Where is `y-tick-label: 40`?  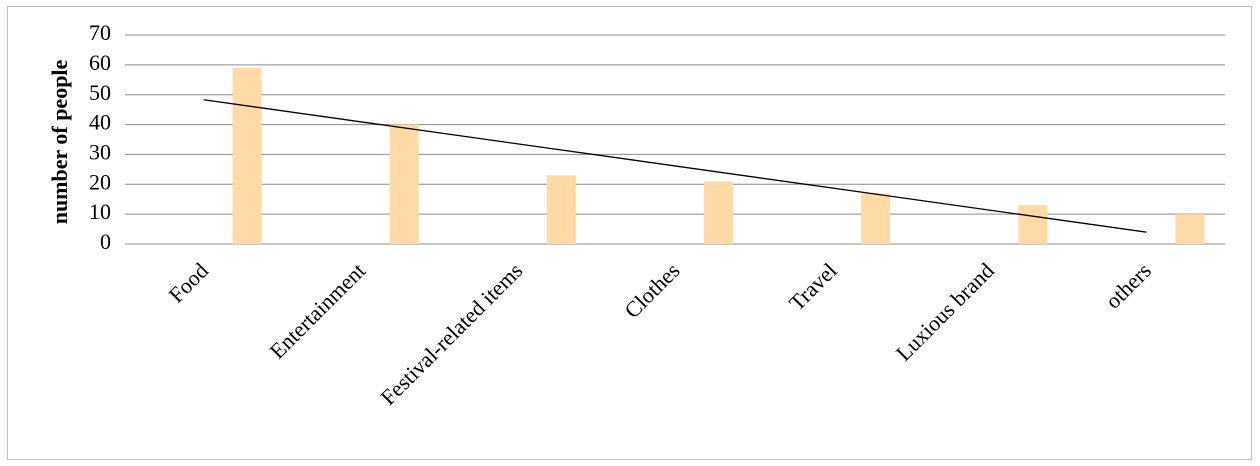
y-tick-label: 40 is located at coordinates (100, 122).